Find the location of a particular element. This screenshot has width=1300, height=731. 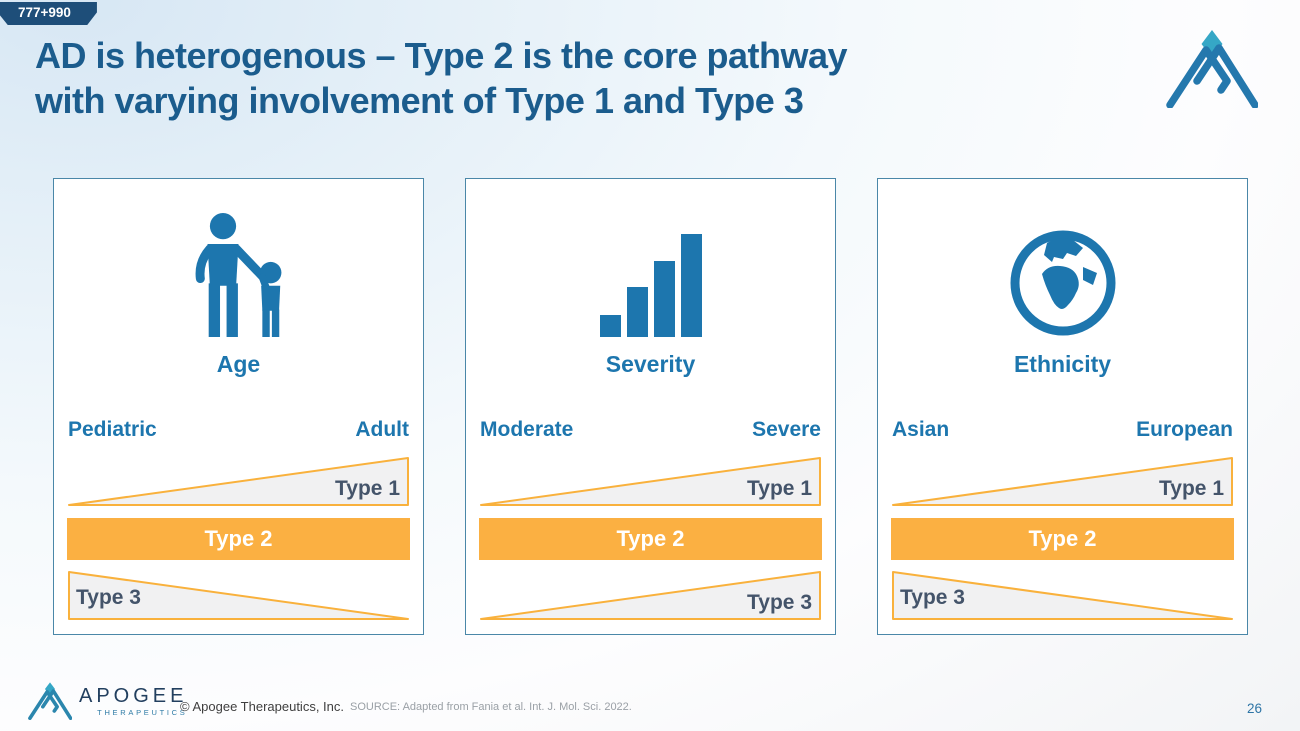

adult-child-icon is located at coordinates (238, 275).